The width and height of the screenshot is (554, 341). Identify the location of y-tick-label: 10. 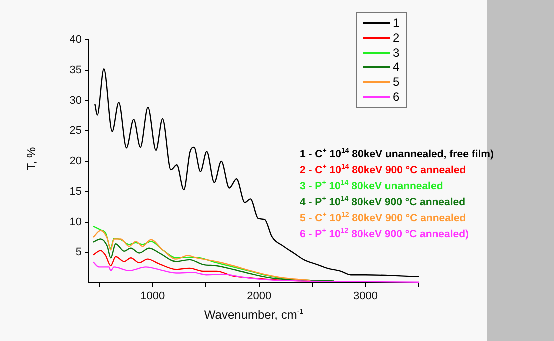
(76, 222).